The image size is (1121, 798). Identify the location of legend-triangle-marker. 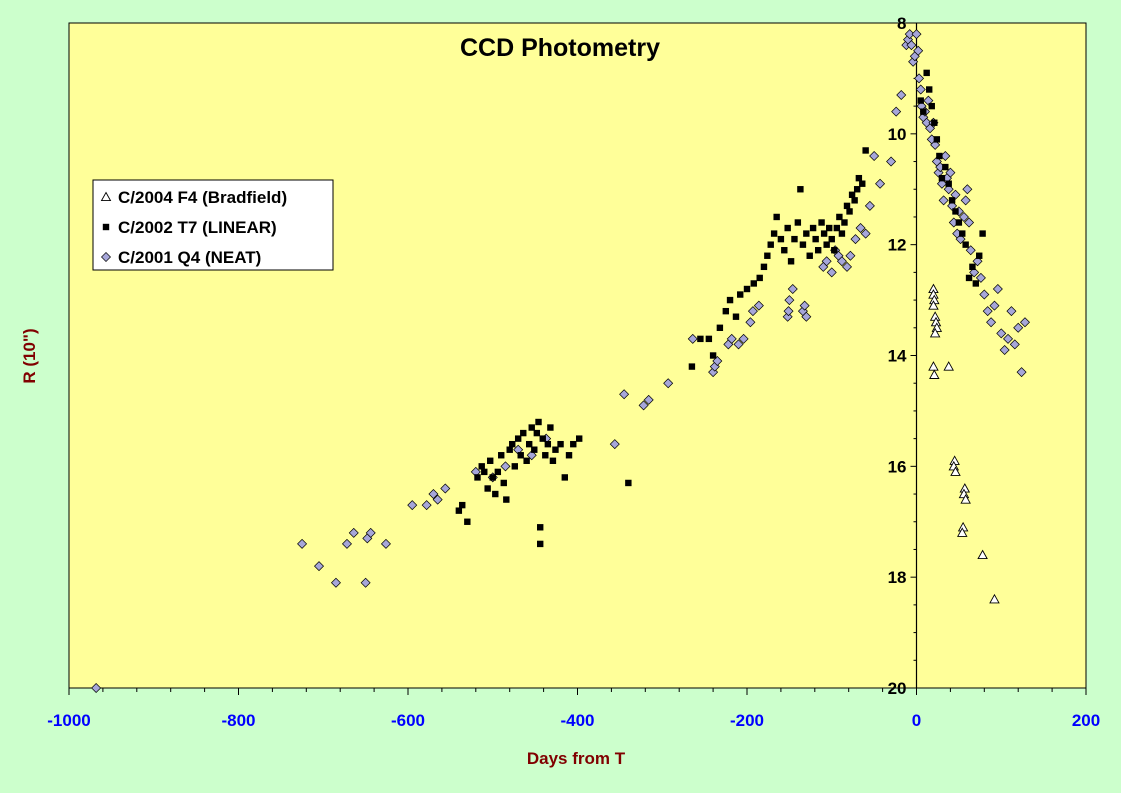
(106, 196).